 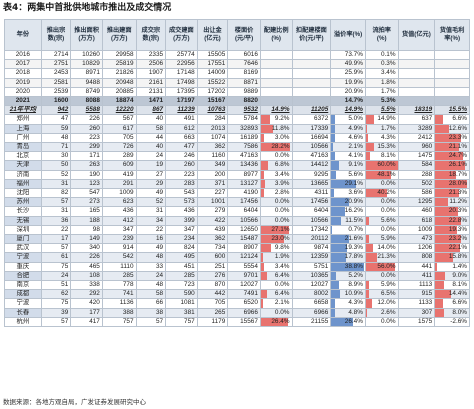 What do you see at coordinates (381, 82) in the screenshot?
I see `table-cell: 1.8%` at bounding box center [381, 82].